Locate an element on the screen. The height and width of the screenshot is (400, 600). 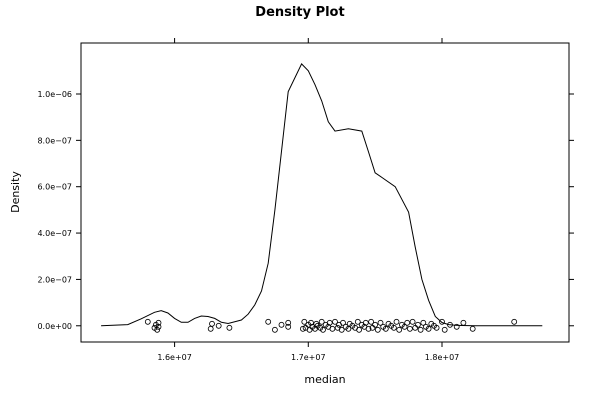
y-tick-label-0: 0.0e+00 is located at coordinates (54, 326).